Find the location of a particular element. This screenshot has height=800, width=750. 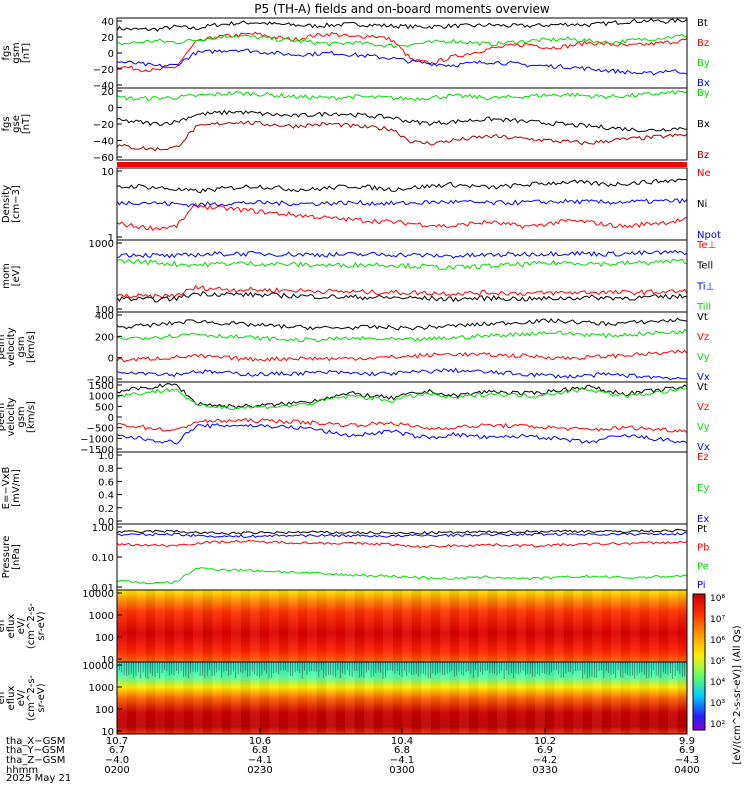

panel-0-series-3-line is located at coordinates (402, 62).